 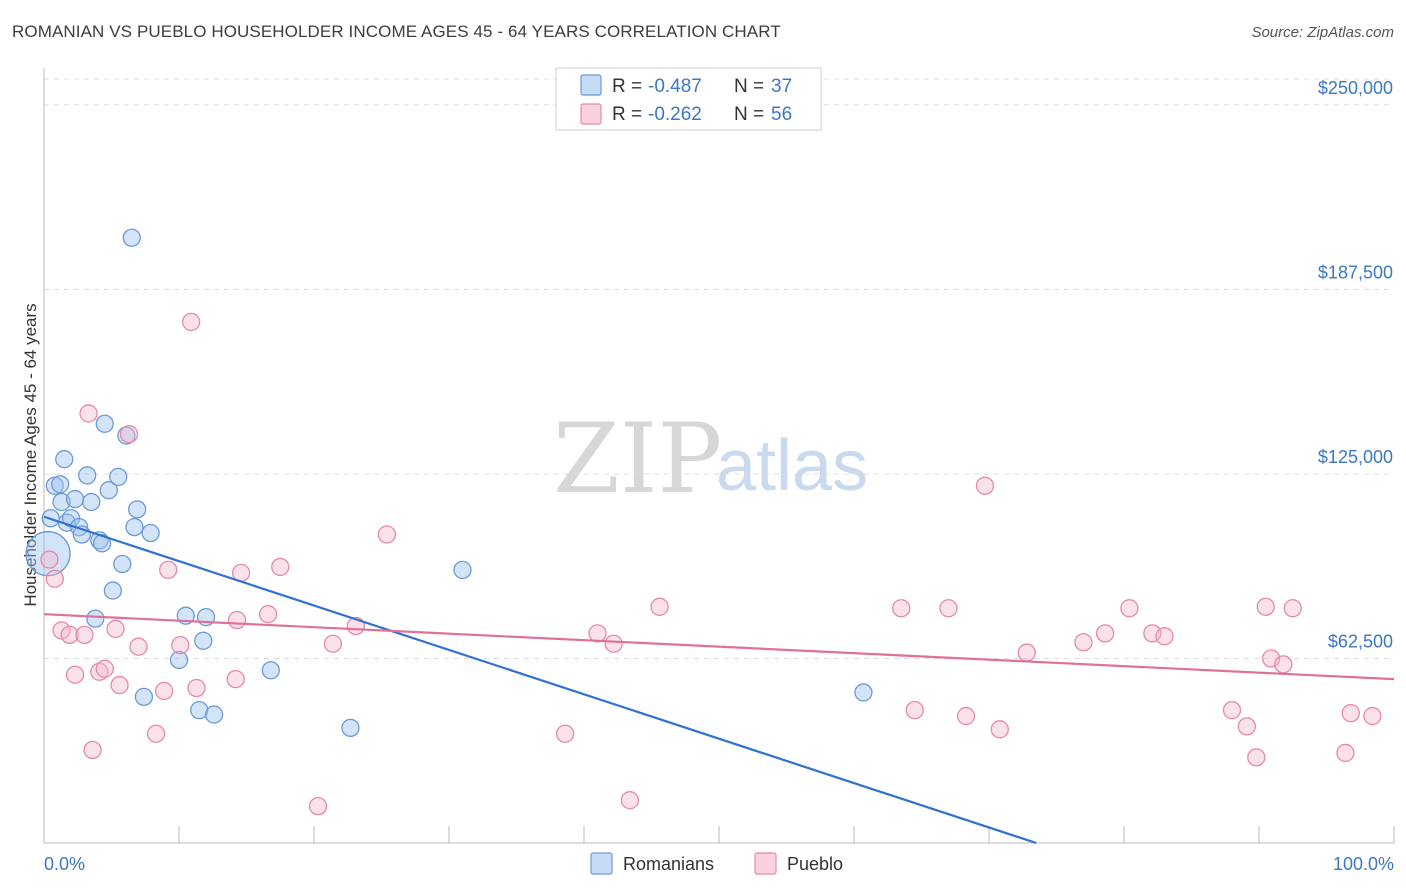 What do you see at coordinates (1360, 641) in the screenshot?
I see `y-tick-label: $62,500` at bounding box center [1360, 641].